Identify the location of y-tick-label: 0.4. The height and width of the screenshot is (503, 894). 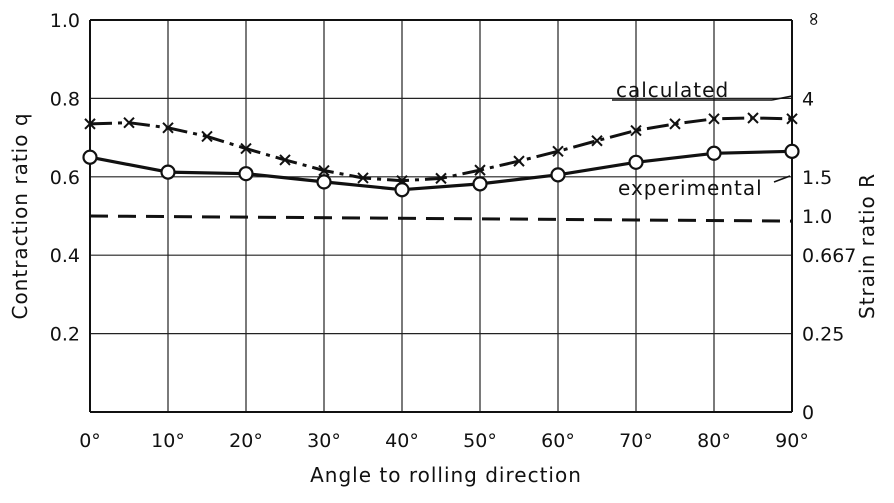
(65, 256).